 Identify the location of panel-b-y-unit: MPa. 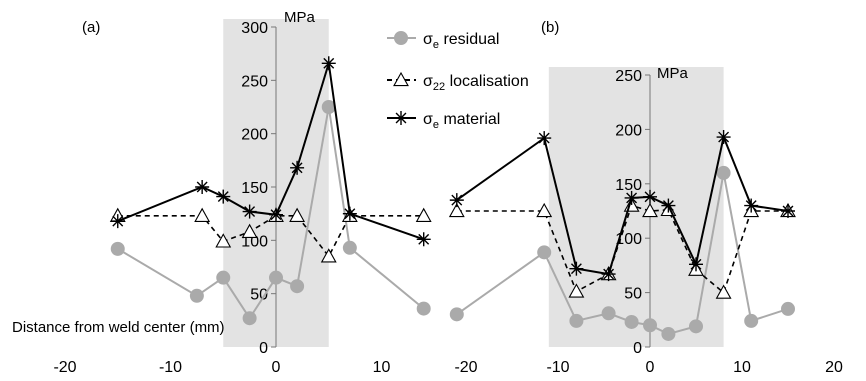
(673, 73).